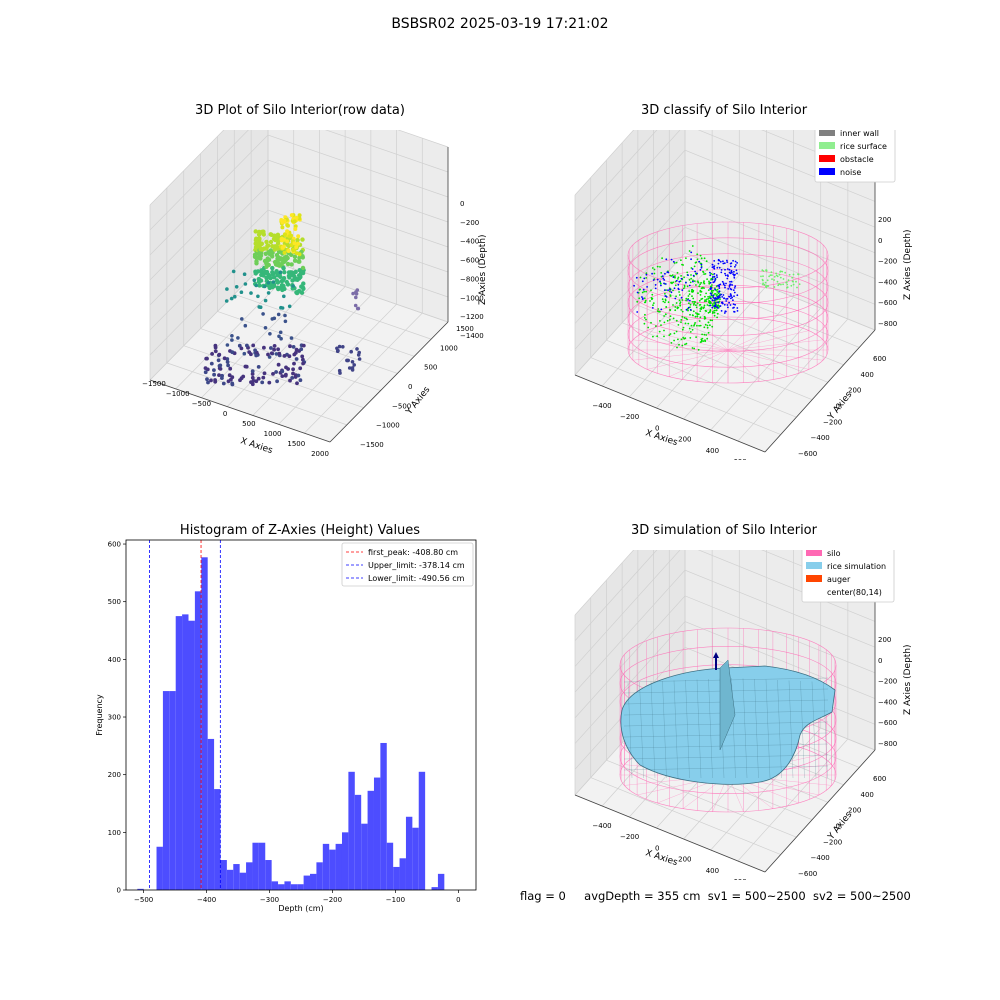 This screenshot has height=1000, width=1000. Describe the element at coordinates (296, 444) in the screenshot. I see `x-tick-label: 1500` at that location.